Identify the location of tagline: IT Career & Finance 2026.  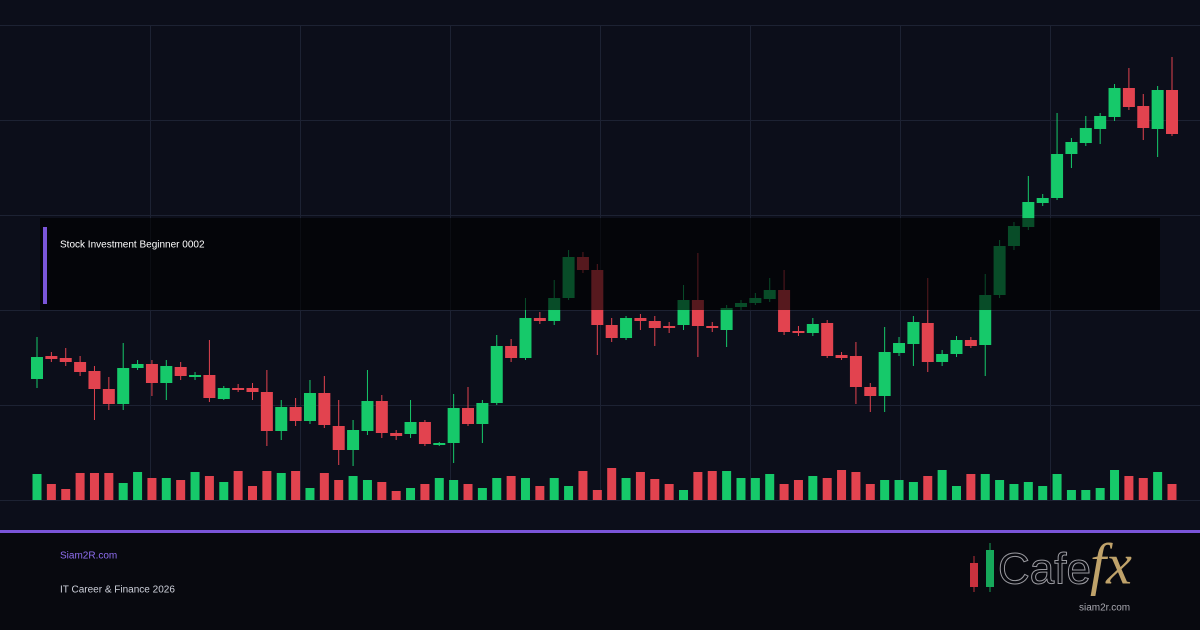
(117, 590).